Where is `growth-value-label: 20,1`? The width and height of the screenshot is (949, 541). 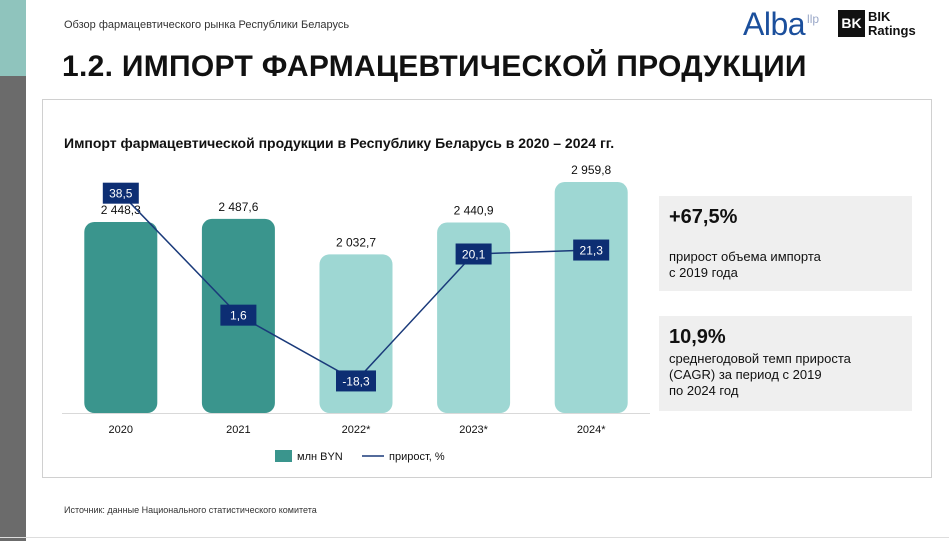
growth-value-label: 20,1 is located at coordinates (474, 255).